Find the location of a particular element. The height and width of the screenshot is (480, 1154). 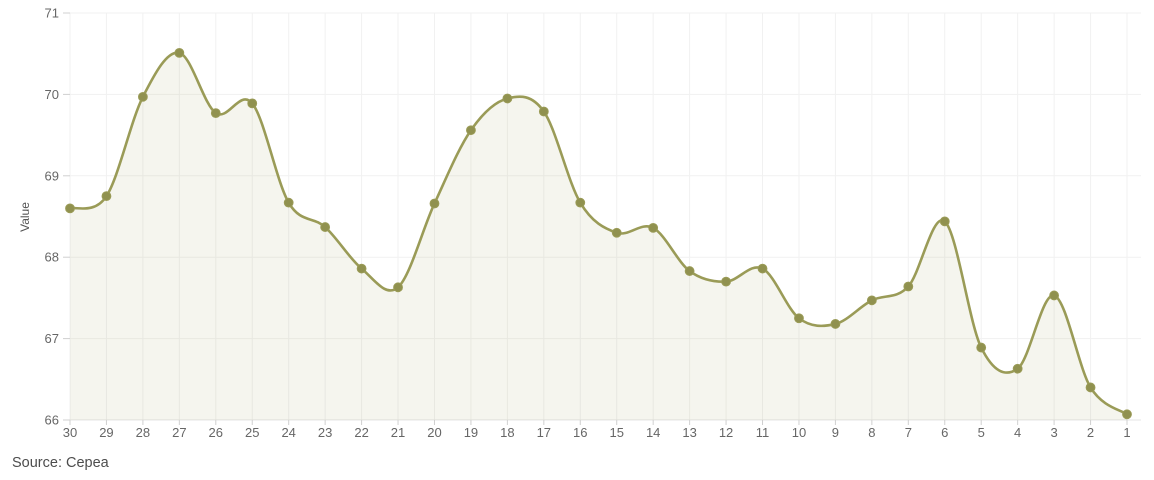

y-axis-tick-label: 70 is located at coordinates (52, 94).